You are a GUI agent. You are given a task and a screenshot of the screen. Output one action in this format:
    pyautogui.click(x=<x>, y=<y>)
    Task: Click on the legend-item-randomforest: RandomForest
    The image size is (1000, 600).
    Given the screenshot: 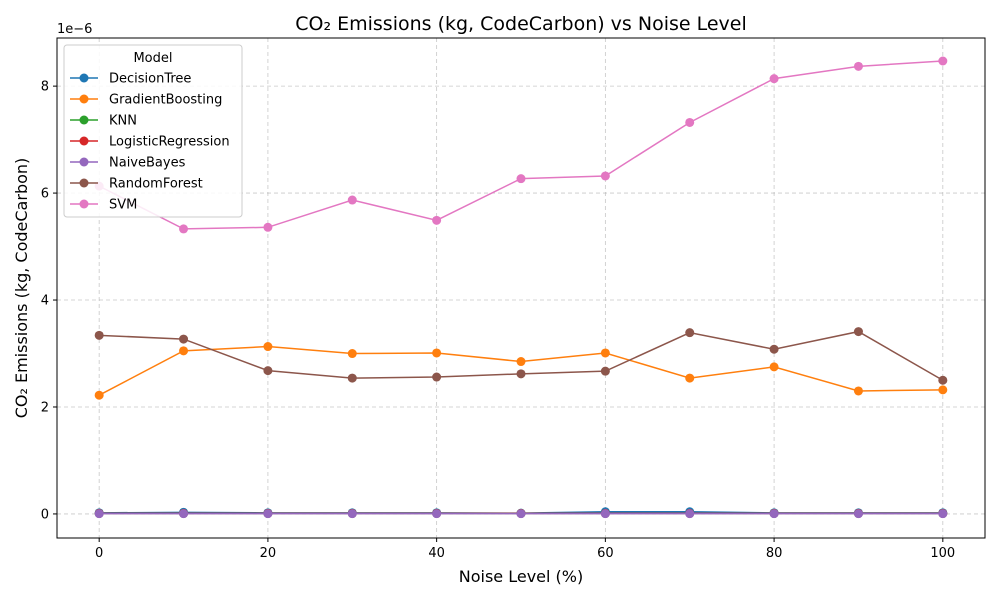 What is the action you would take?
    pyautogui.click(x=136, y=184)
    